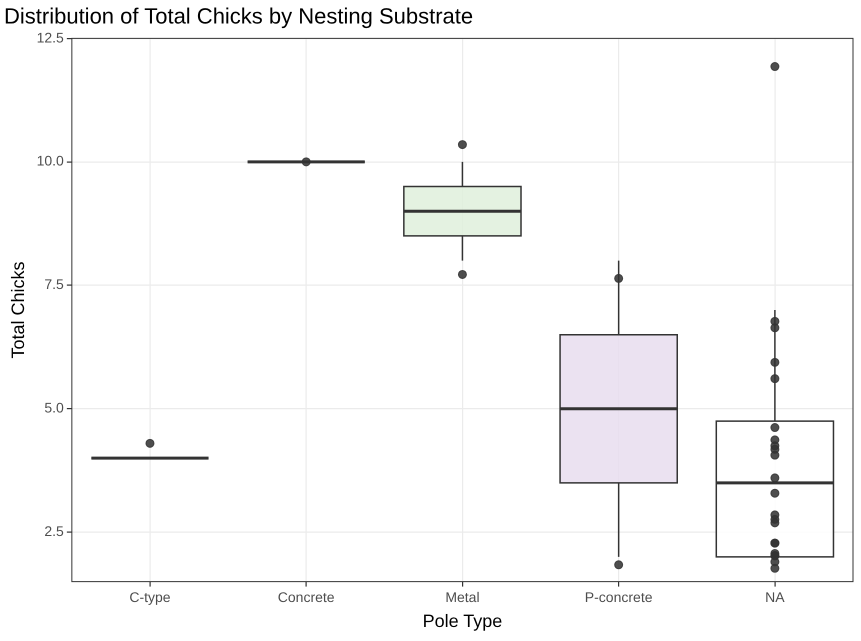 The height and width of the screenshot is (641, 861). I want to click on y-tick-label: 7.5, so click(54, 284).